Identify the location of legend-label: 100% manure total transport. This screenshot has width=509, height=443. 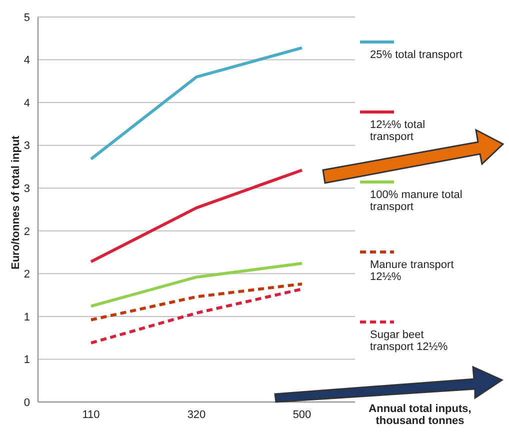
(416, 201).